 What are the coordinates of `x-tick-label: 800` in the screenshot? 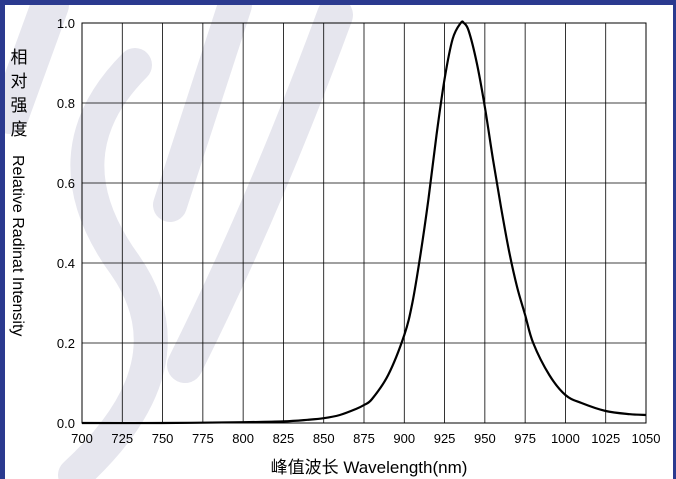 It's located at (243, 438).